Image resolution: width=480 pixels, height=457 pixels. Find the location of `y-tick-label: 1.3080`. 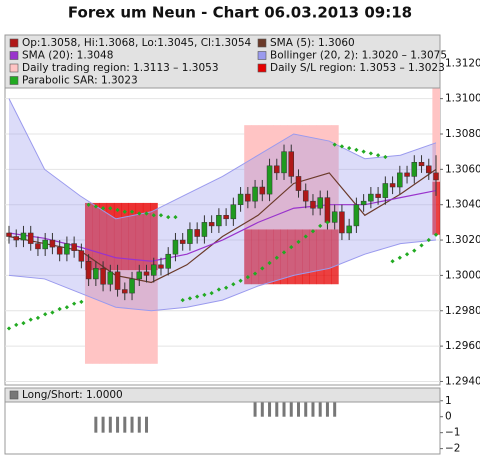

y-tick-label: 1.3080 is located at coordinates (462, 134).